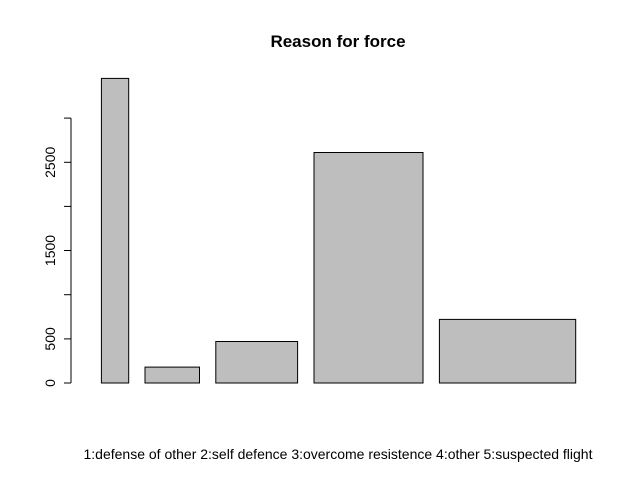  What do you see at coordinates (50, 339) in the screenshot?
I see `y-tick-label-500: 500` at bounding box center [50, 339].